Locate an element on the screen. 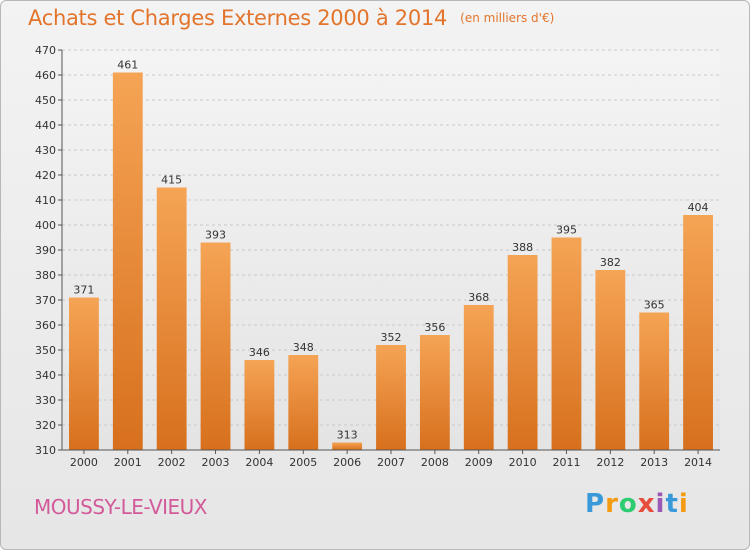 The image size is (750, 550). bar-2012 is located at coordinates (610, 360).